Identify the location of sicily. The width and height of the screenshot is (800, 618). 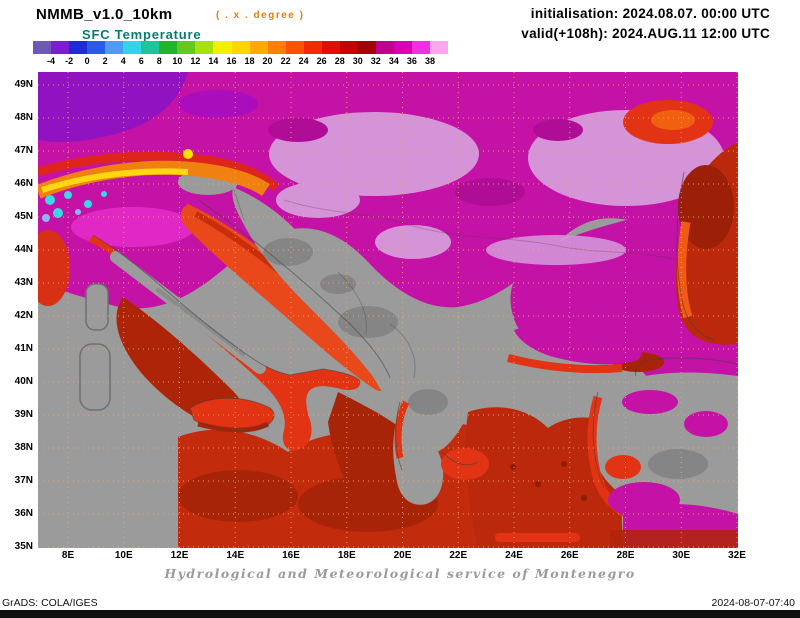
(232, 414).